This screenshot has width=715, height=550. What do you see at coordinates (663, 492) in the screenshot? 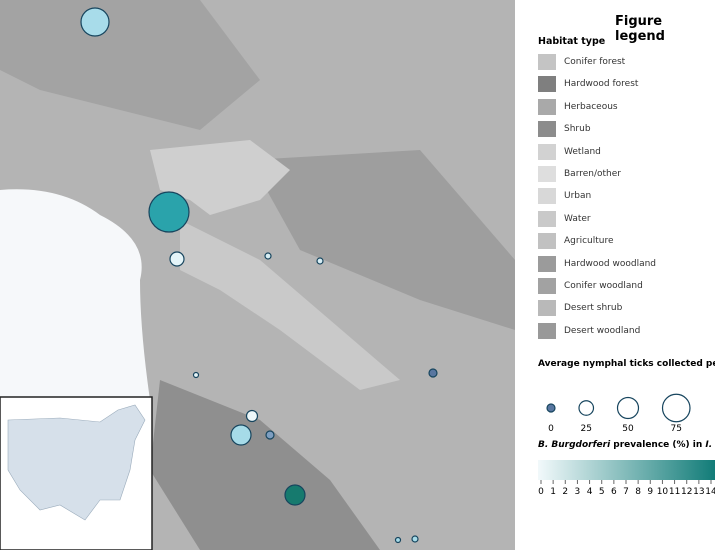
I see `color-tick-label: 10` at bounding box center [663, 492].